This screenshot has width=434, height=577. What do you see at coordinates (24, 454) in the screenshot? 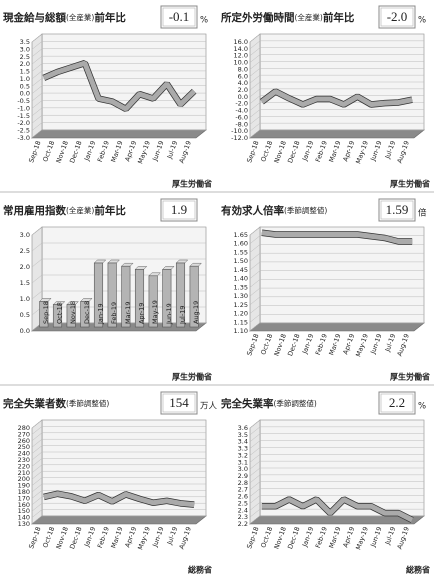
I see `y-tick-label: 240` at bounding box center [24, 454].